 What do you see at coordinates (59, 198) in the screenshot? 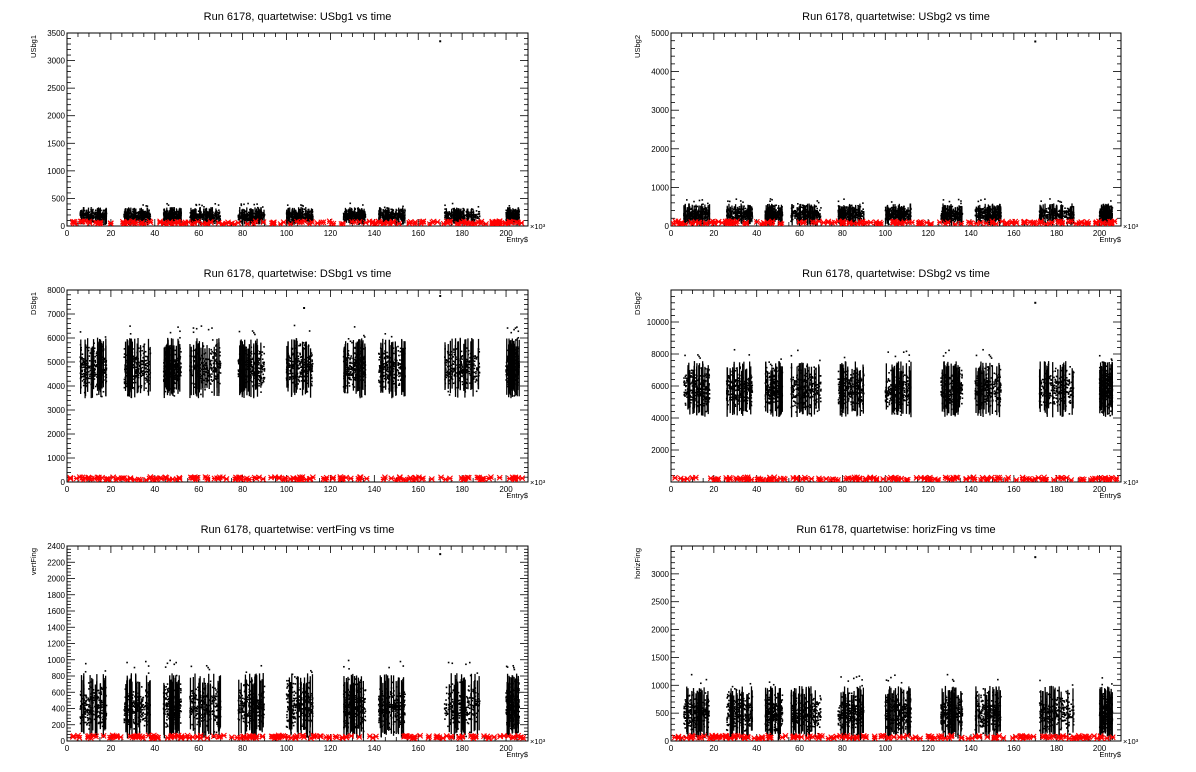
I see `y-tick-label: 500` at bounding box center [59, 198].